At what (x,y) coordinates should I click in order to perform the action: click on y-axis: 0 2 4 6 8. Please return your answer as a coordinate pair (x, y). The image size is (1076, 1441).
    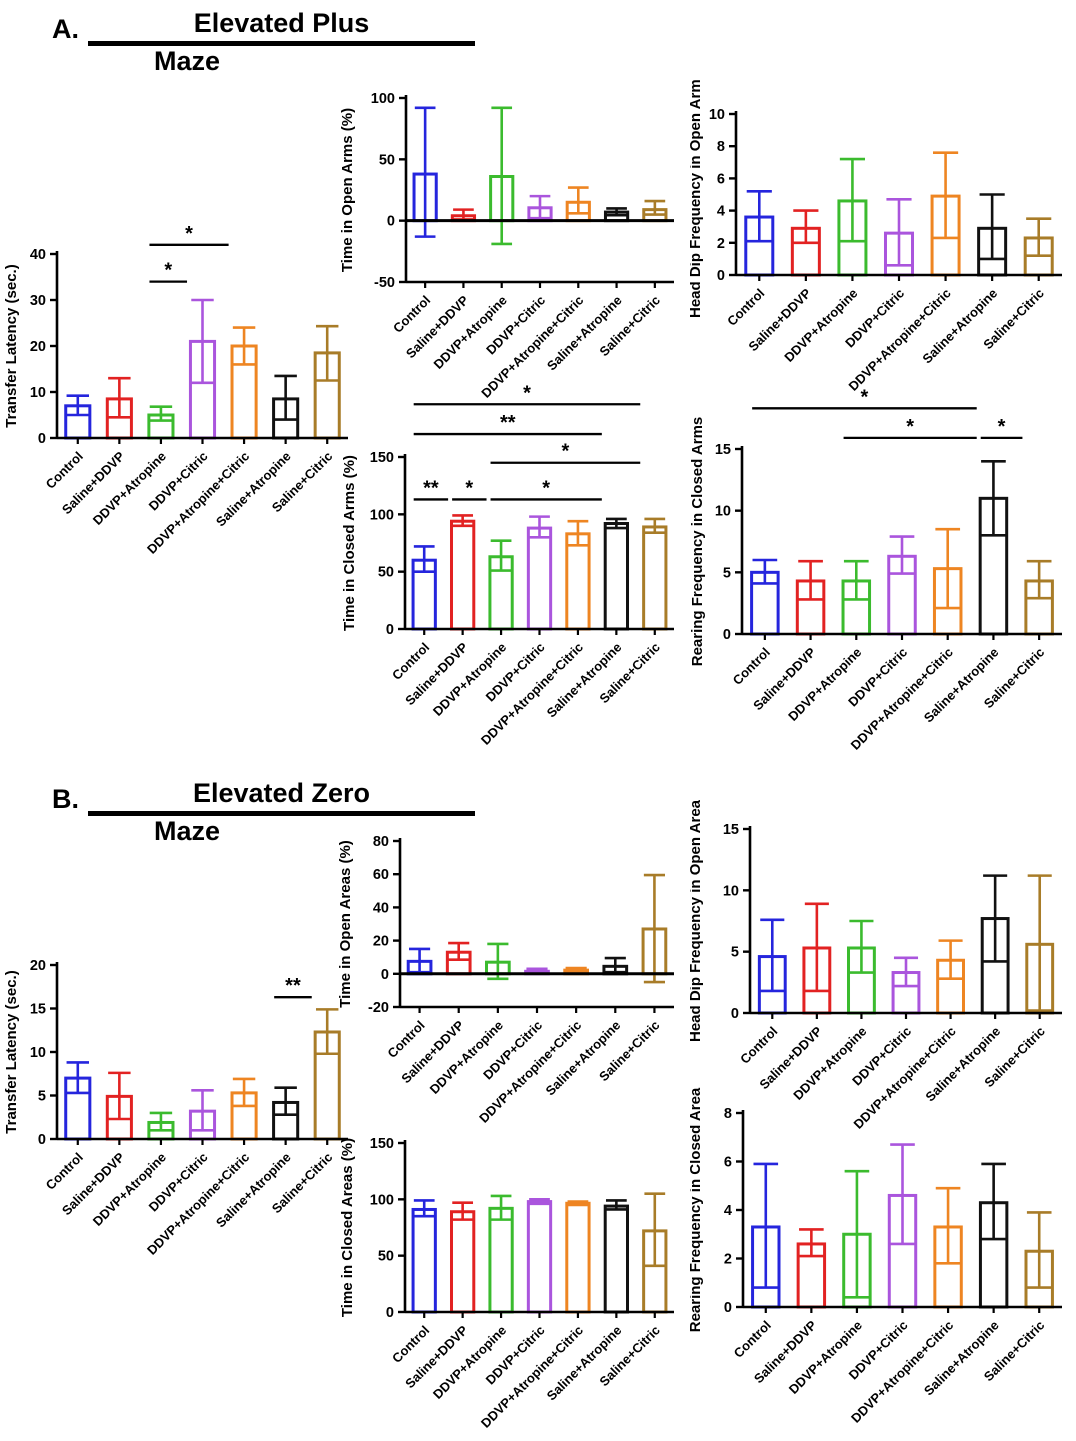
    Looking at the image, I should click on (734, 1211).